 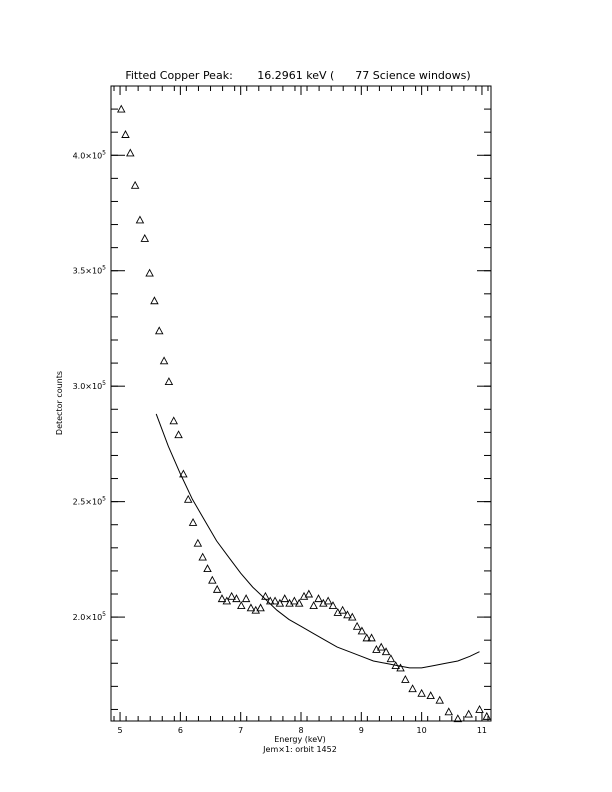 What do you see at coordinates (422, 730) in the screenshot?
I see `x-tick-label: 10` at bounding box center [422, 730].